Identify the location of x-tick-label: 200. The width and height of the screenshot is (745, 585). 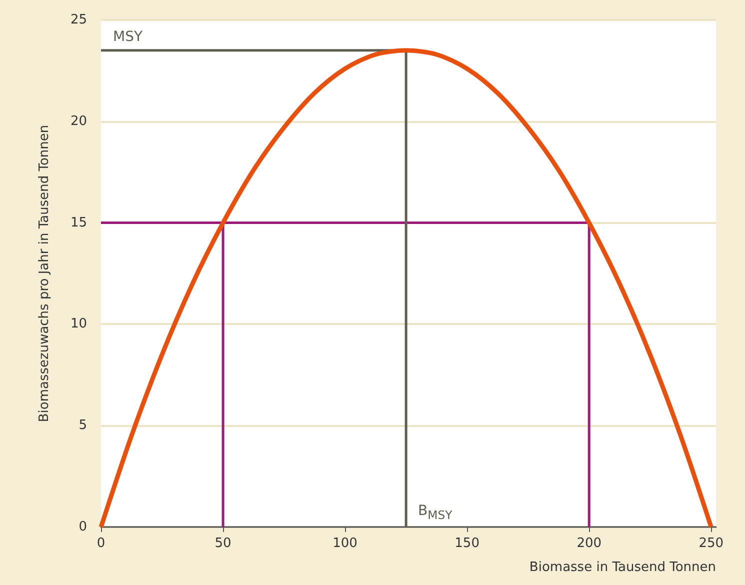
(589, 543).